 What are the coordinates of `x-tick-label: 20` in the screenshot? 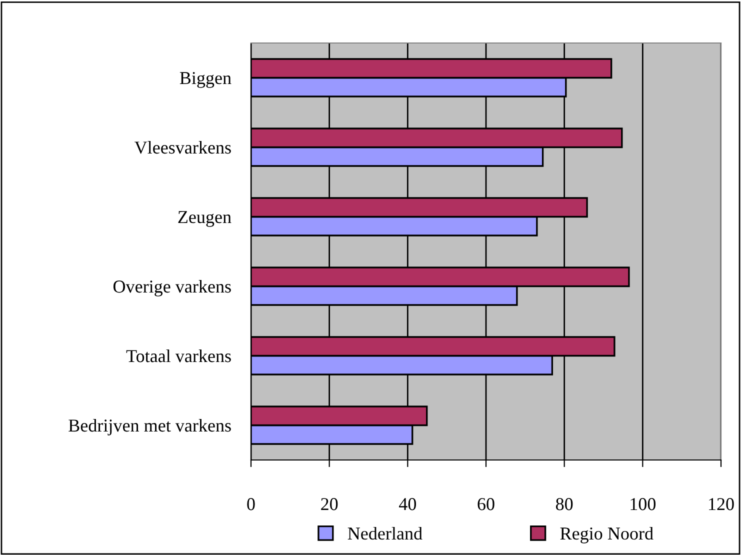 It's located at (329, 504).